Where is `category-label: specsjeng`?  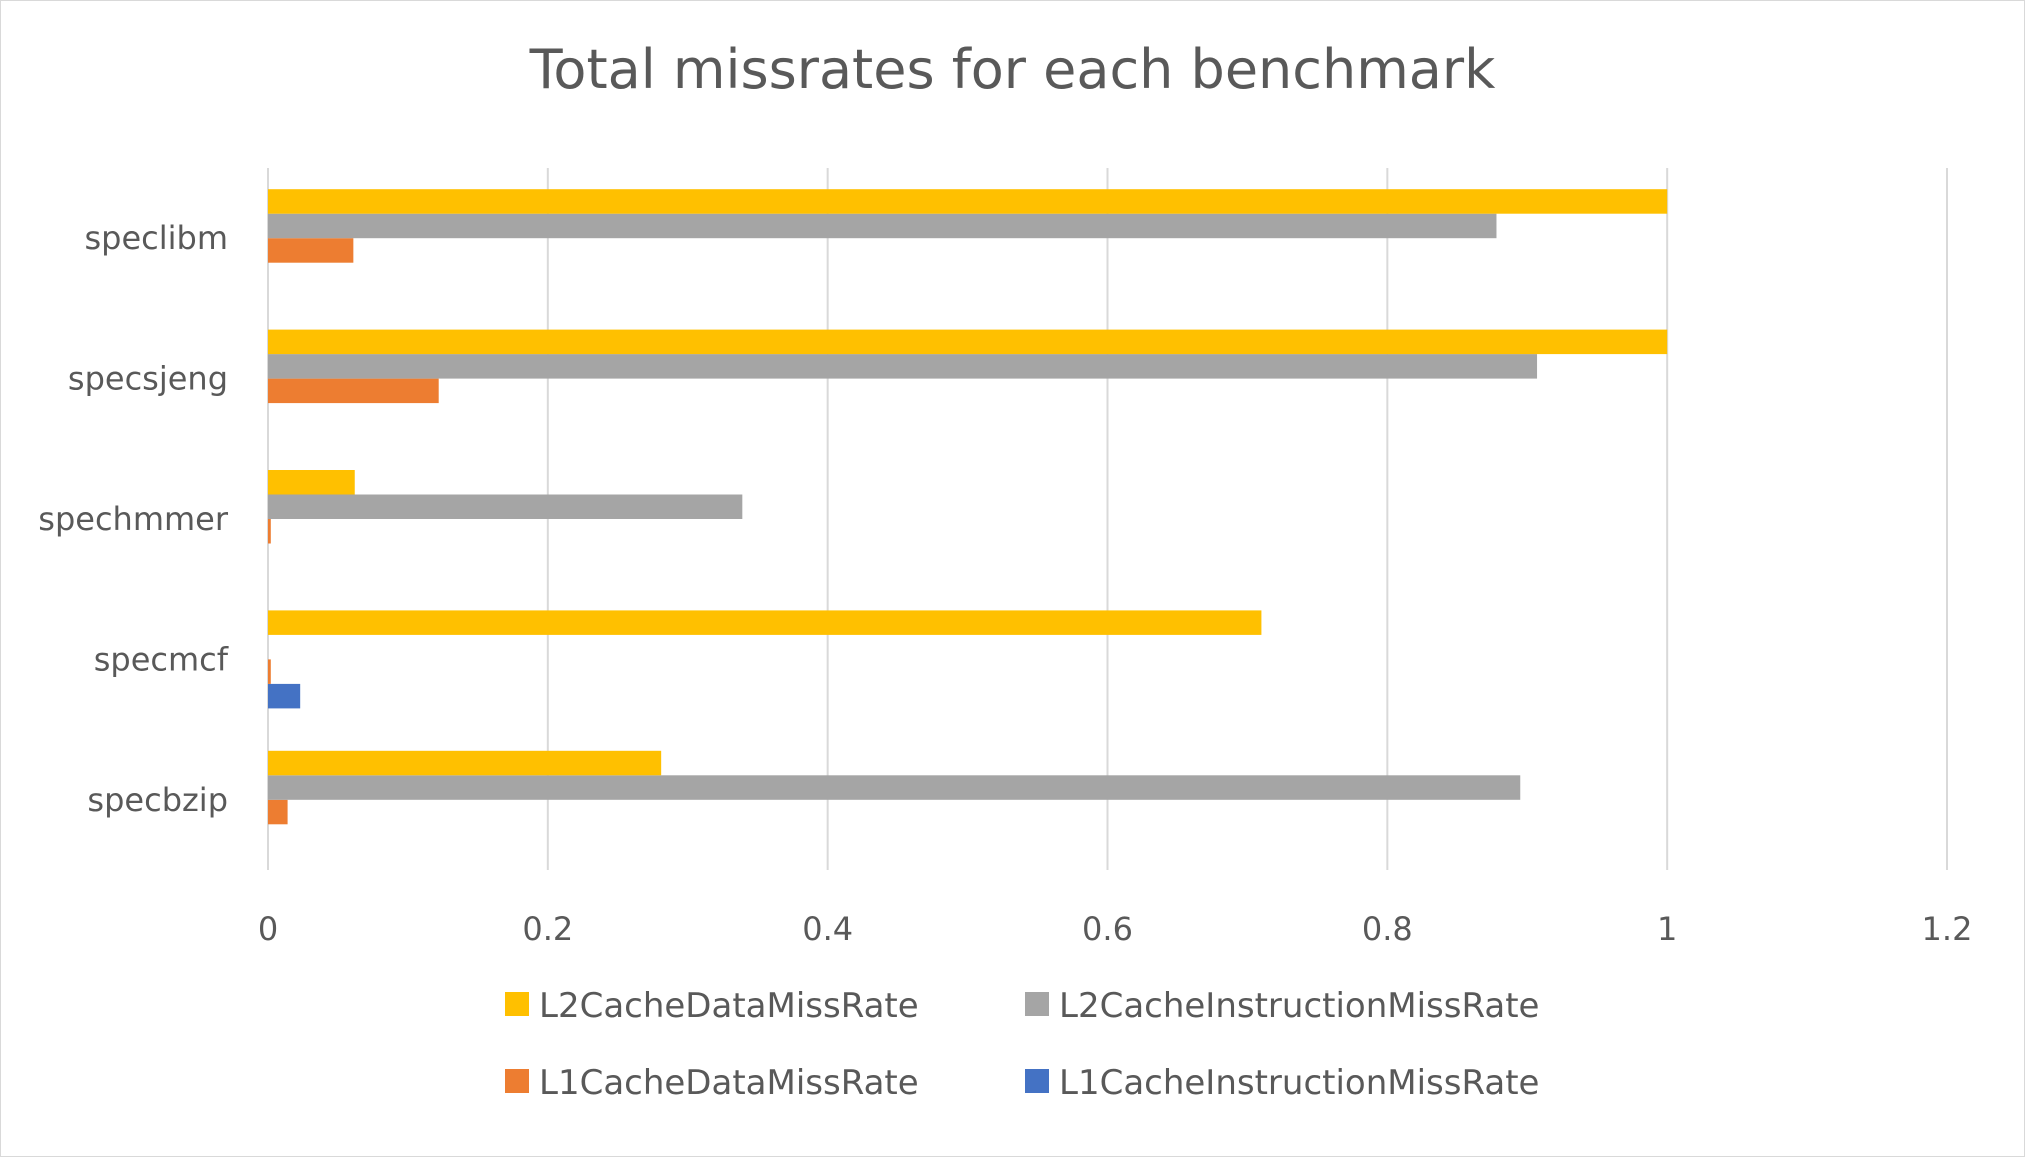 category-label: specsjeng is located at coordinates (148, 379).